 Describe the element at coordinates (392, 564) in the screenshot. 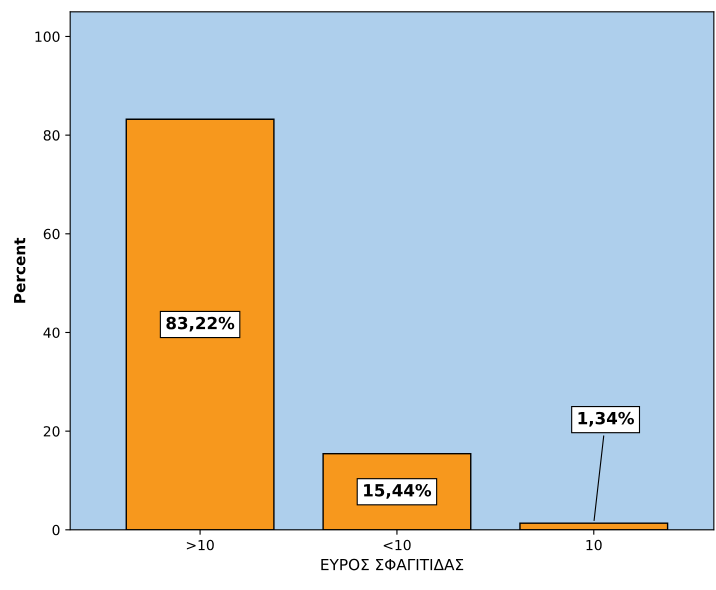

I see `x-axis-title: ΕΥΡΟΣ ΣΦΑΓΙΤΙΔΑΣ` at that location.